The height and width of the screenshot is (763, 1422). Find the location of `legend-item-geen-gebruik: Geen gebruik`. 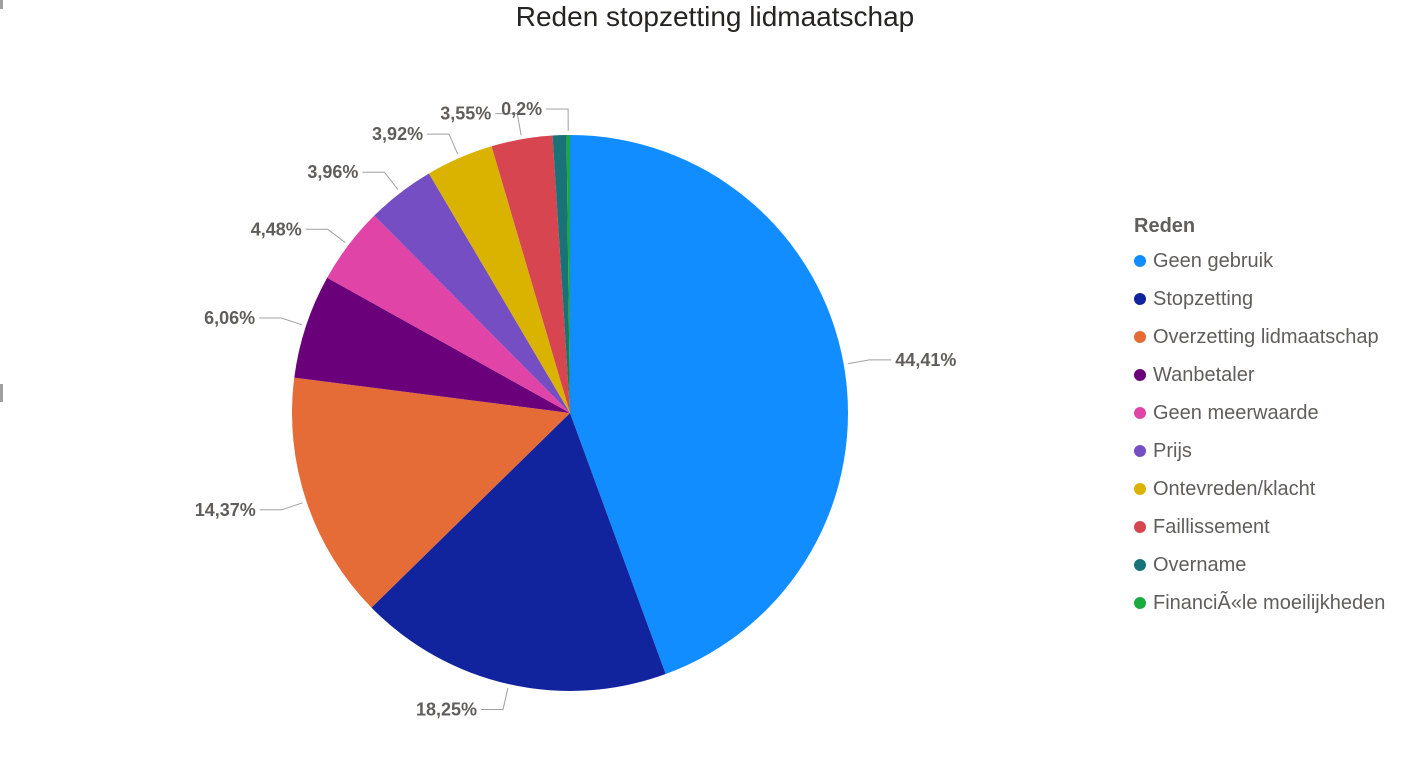

legend-item-geen-gebruik: Geen gebruik is located at coordinates (1259, 261).